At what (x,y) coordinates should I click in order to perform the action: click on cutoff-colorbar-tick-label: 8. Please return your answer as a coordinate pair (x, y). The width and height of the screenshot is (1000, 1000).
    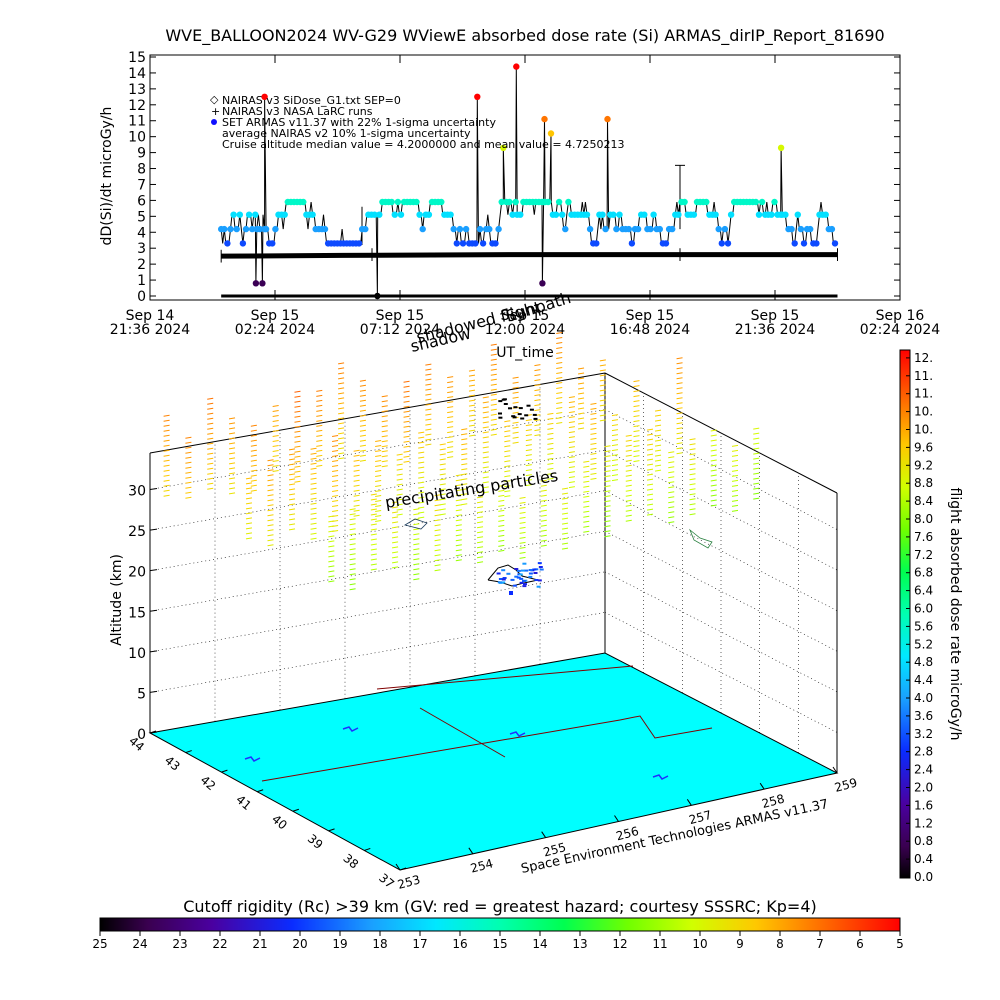
    Looking at the image, I should click on (780, 944).